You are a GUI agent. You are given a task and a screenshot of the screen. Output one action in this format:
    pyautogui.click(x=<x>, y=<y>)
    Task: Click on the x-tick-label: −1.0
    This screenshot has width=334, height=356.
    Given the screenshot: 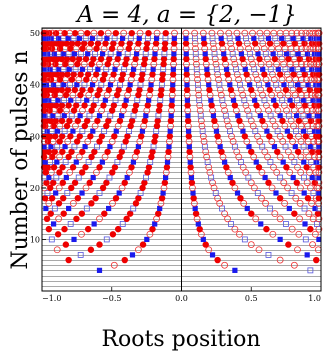 What is the action you would take?
    pyautogui.click(x=51, y=298)
    